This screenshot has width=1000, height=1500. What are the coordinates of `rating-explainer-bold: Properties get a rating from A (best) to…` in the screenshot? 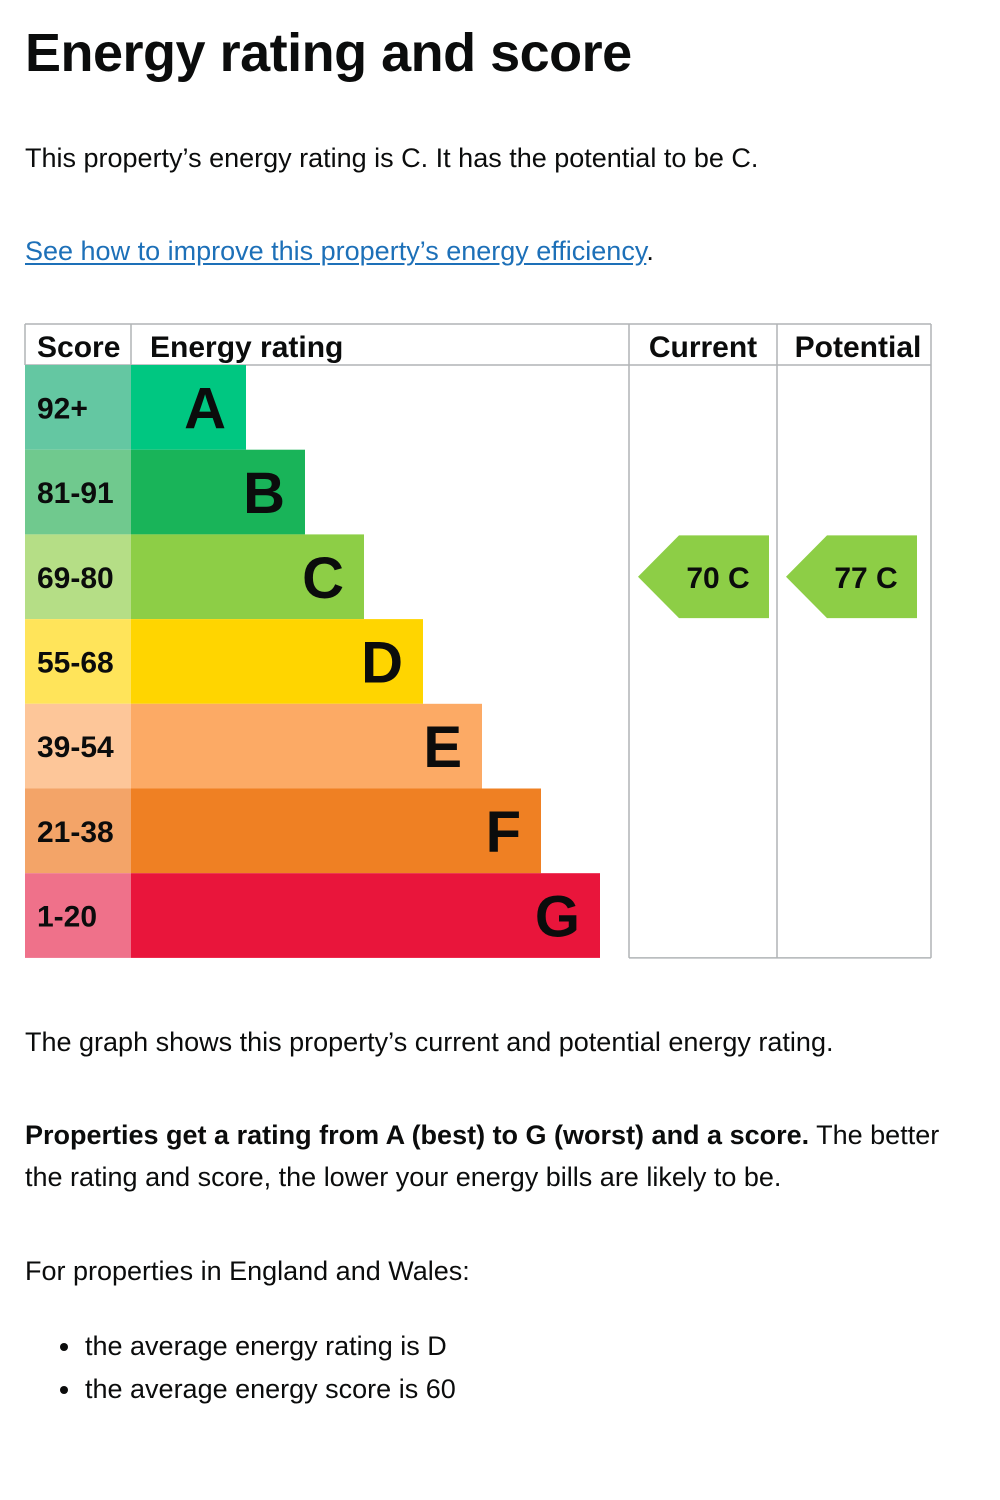 It's located at (417, 1135).